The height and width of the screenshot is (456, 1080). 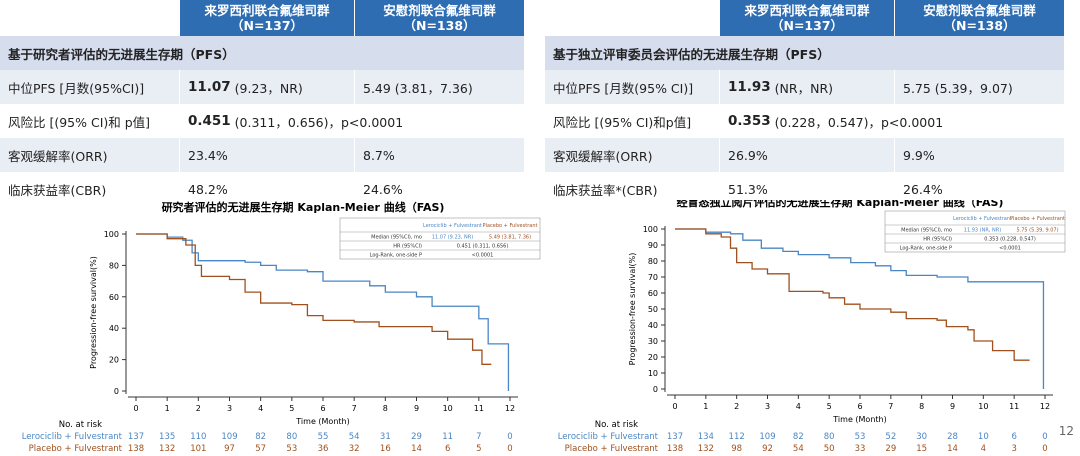 What do you see at coordinates (416, 449) in the screenshot?
I see `at-risk-count: 14` at bounding box center [416, 449].